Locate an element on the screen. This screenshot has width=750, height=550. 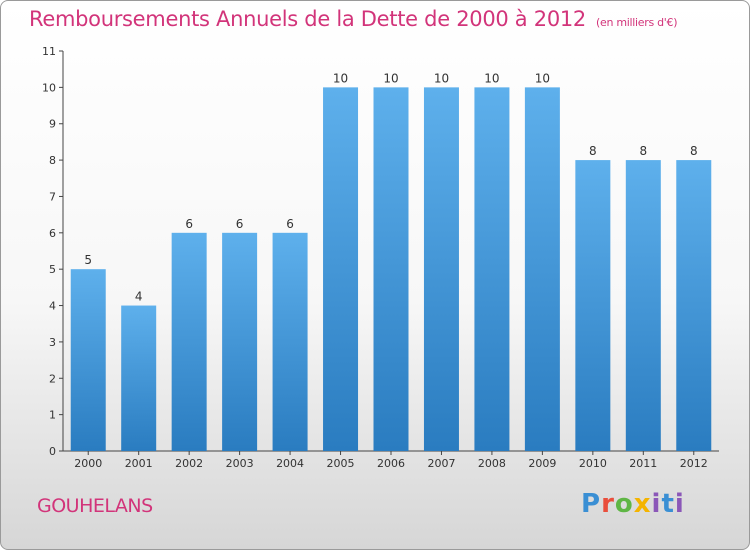
x-tick-label: 2000 is located at coordinates (88, 463).